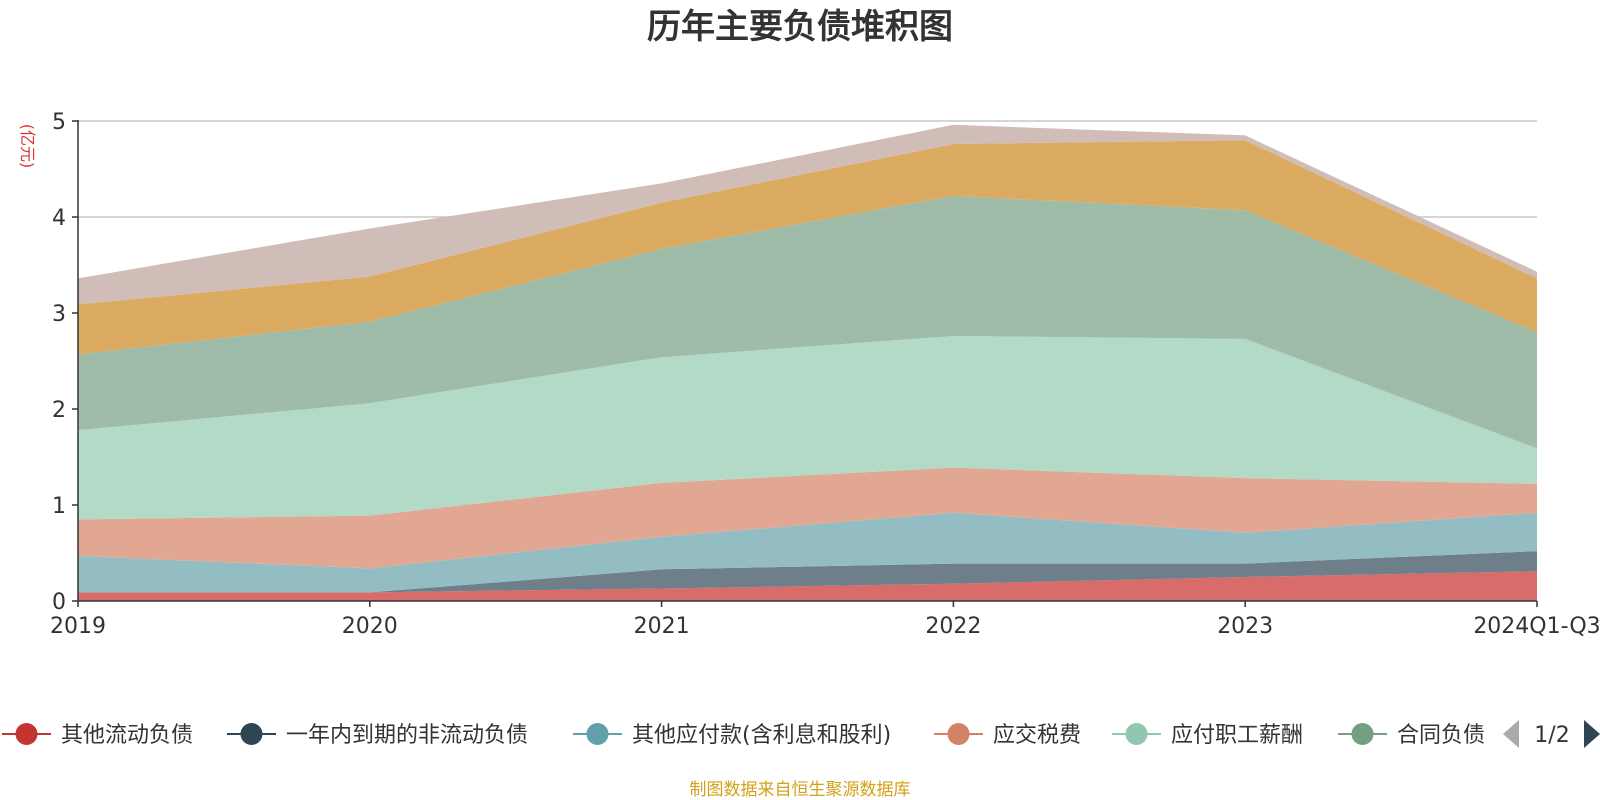 The height and width of the screenshot is (800, 1600). What do you see at coordinates (761, 735) in the screenshot?
I see `legend-label: 其他应付款(含利息和股利)` at bounding box center [761, 735].